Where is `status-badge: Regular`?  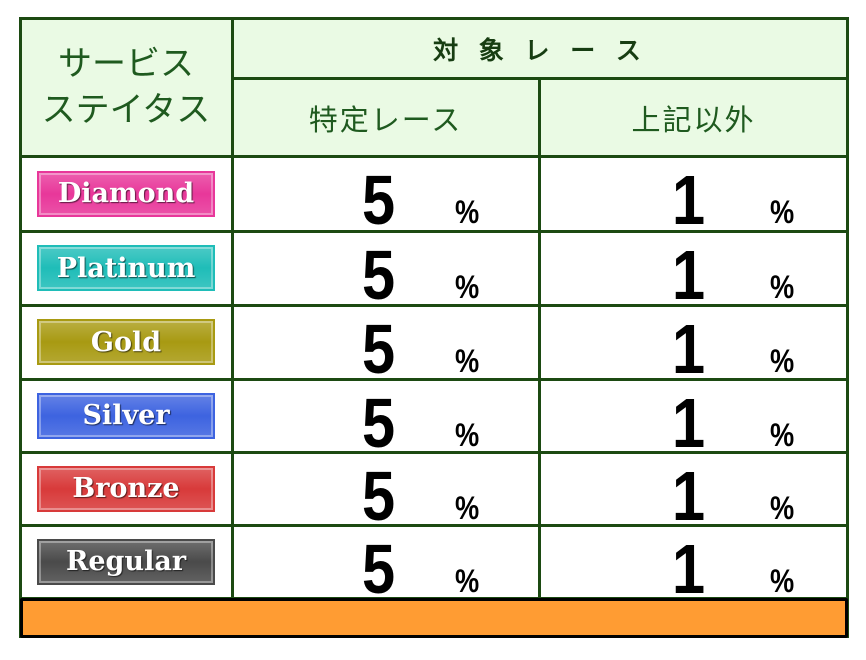 status-badge: Regular is located at coordinates (126, 561).